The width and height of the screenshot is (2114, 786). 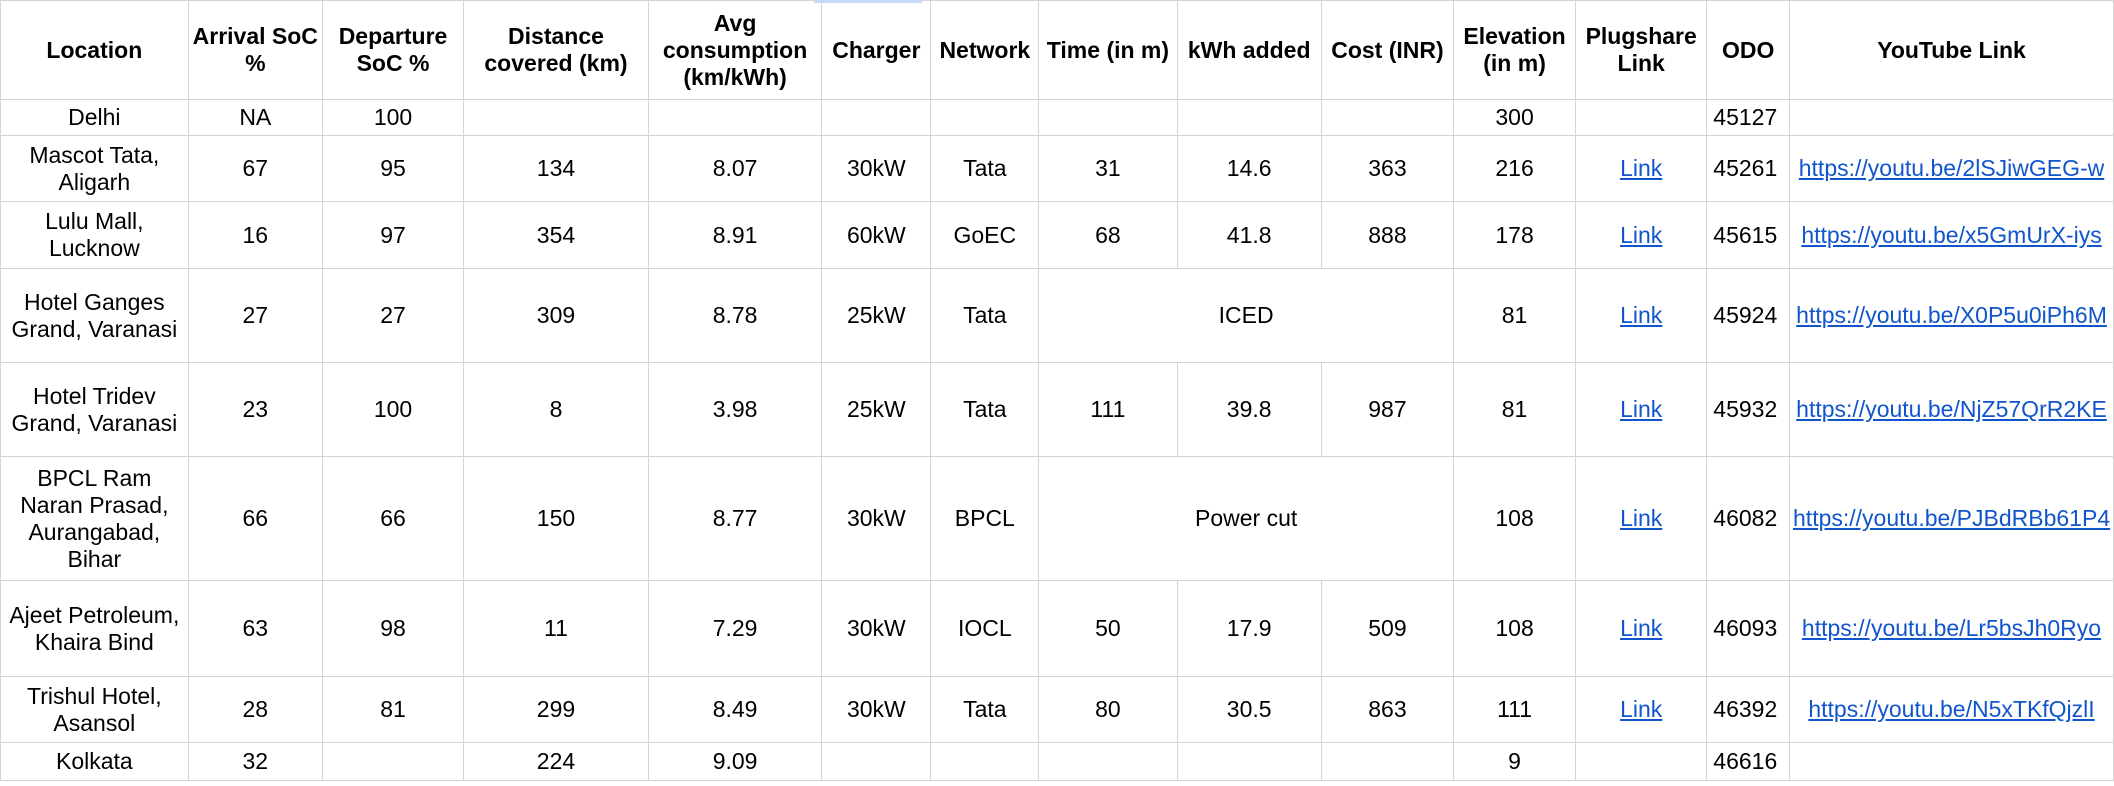 What do you see at coordinates (1246, 518) in the screenshot?
I see `cell-merged-note: Power cut` at bounding box center [1246, 518].